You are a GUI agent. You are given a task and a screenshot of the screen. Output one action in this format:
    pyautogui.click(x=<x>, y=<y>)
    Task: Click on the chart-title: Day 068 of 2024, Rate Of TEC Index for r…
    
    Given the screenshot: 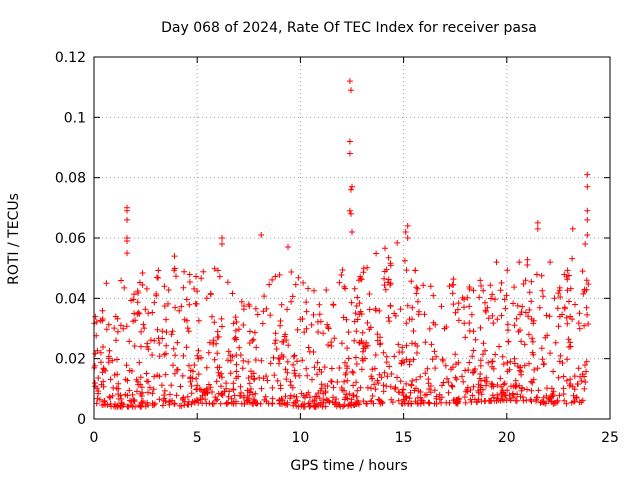 What is the action you would take?
    pyautogui.click(x=349, y=28)
    